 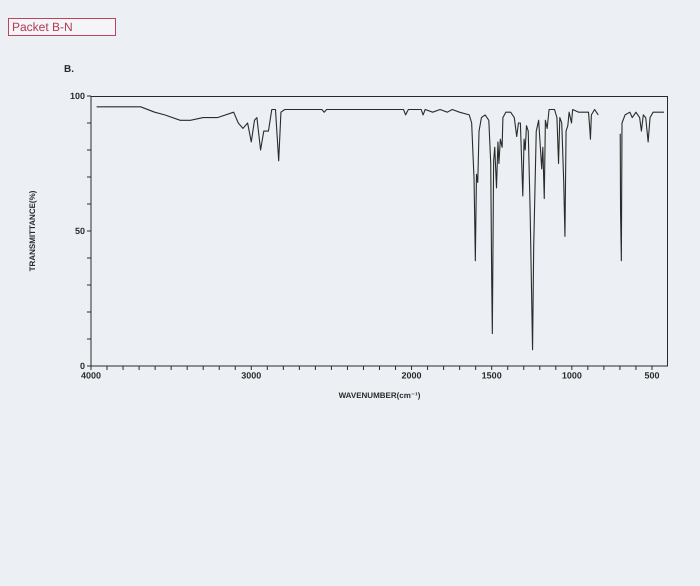 I want to click on x-tick-label: 2000, so click(x=412, y=375).